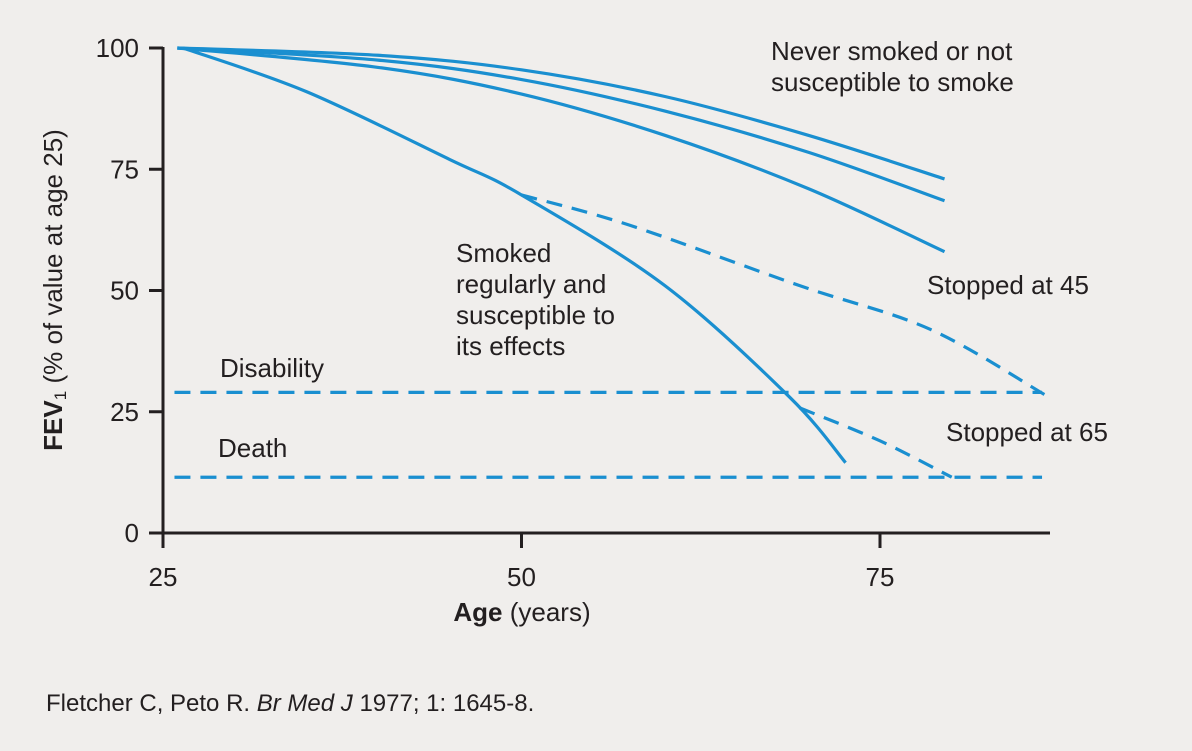 This screenshot has height=751, width=1192. I want to click on label-line: Never smoked or not, so click(892, 51).